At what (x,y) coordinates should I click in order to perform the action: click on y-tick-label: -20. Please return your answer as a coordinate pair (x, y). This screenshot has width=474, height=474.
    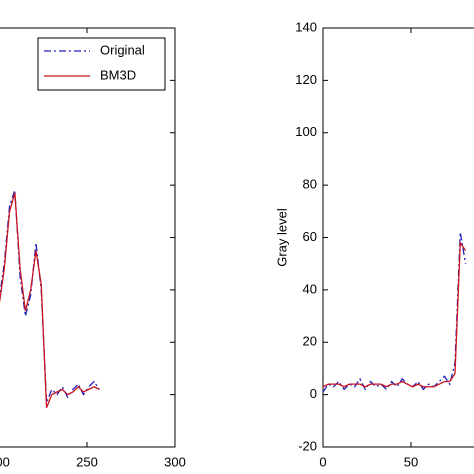
    Looking at the image, I should click on (307, 445).